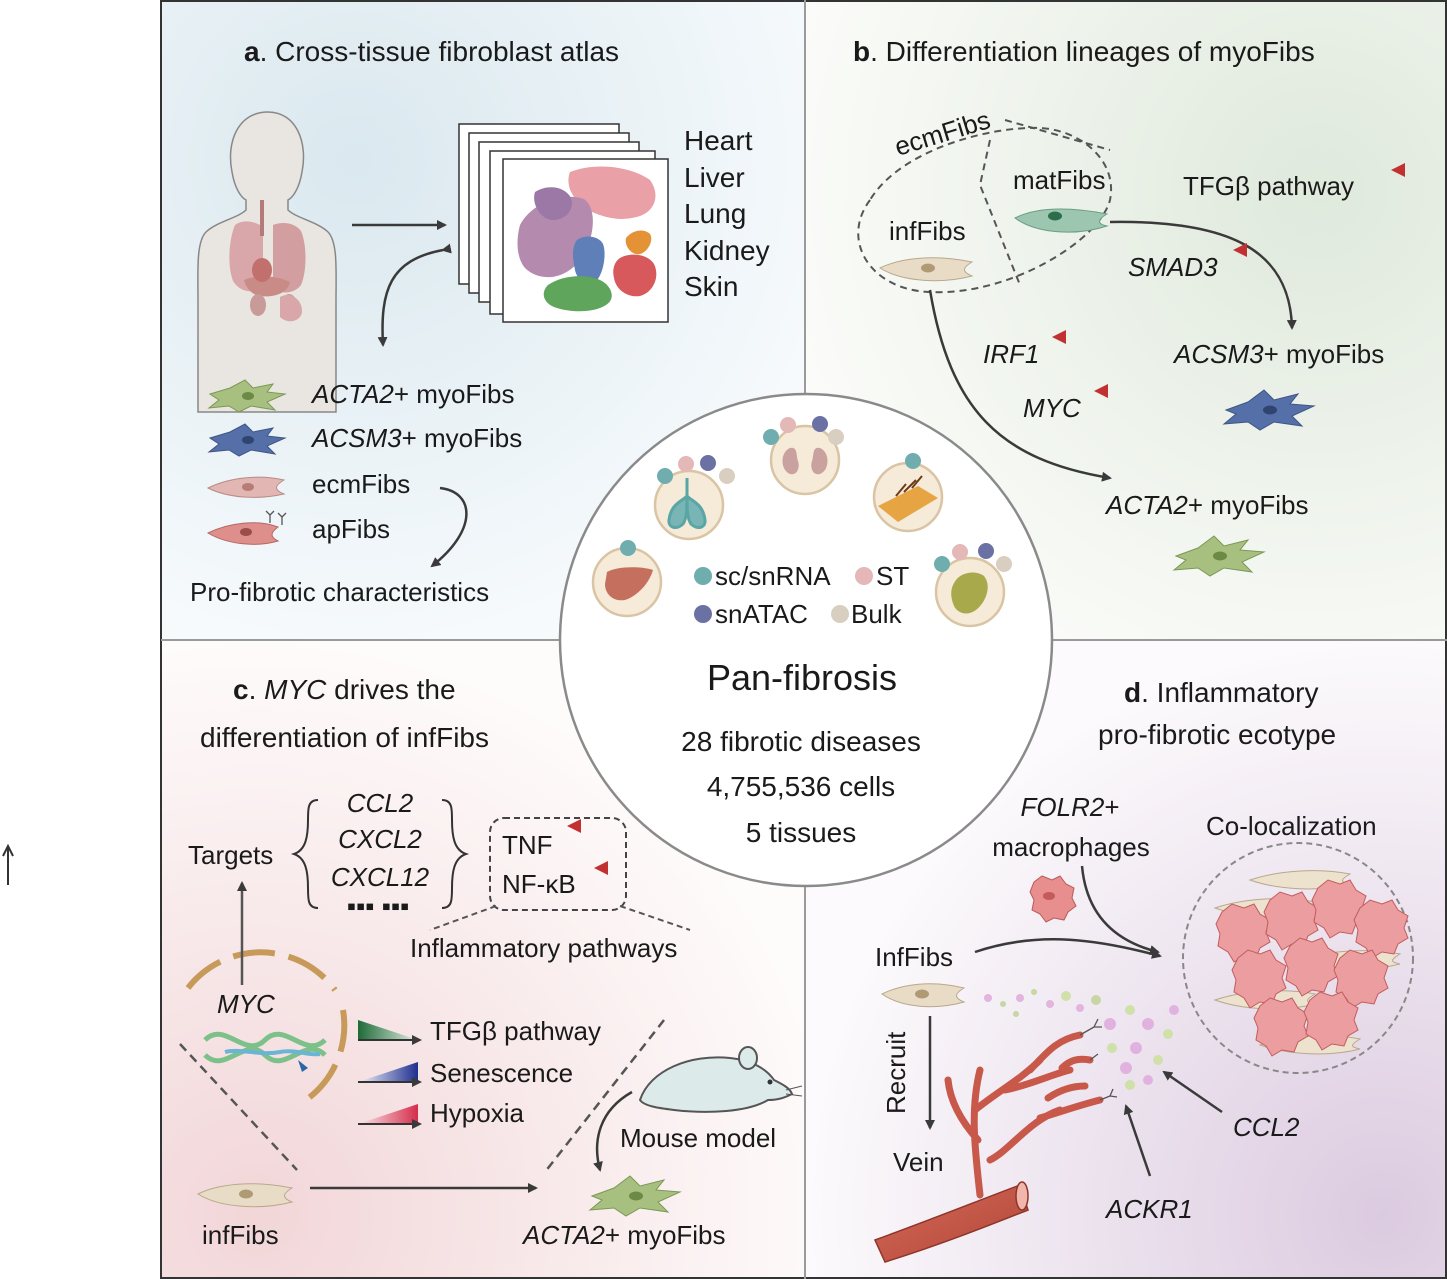 Image resolution: width=1447 pixels, height=1279 pixels. I want to click on panel-d-title-line2: pro-fibrotic ecotype, so click(1217, 734).